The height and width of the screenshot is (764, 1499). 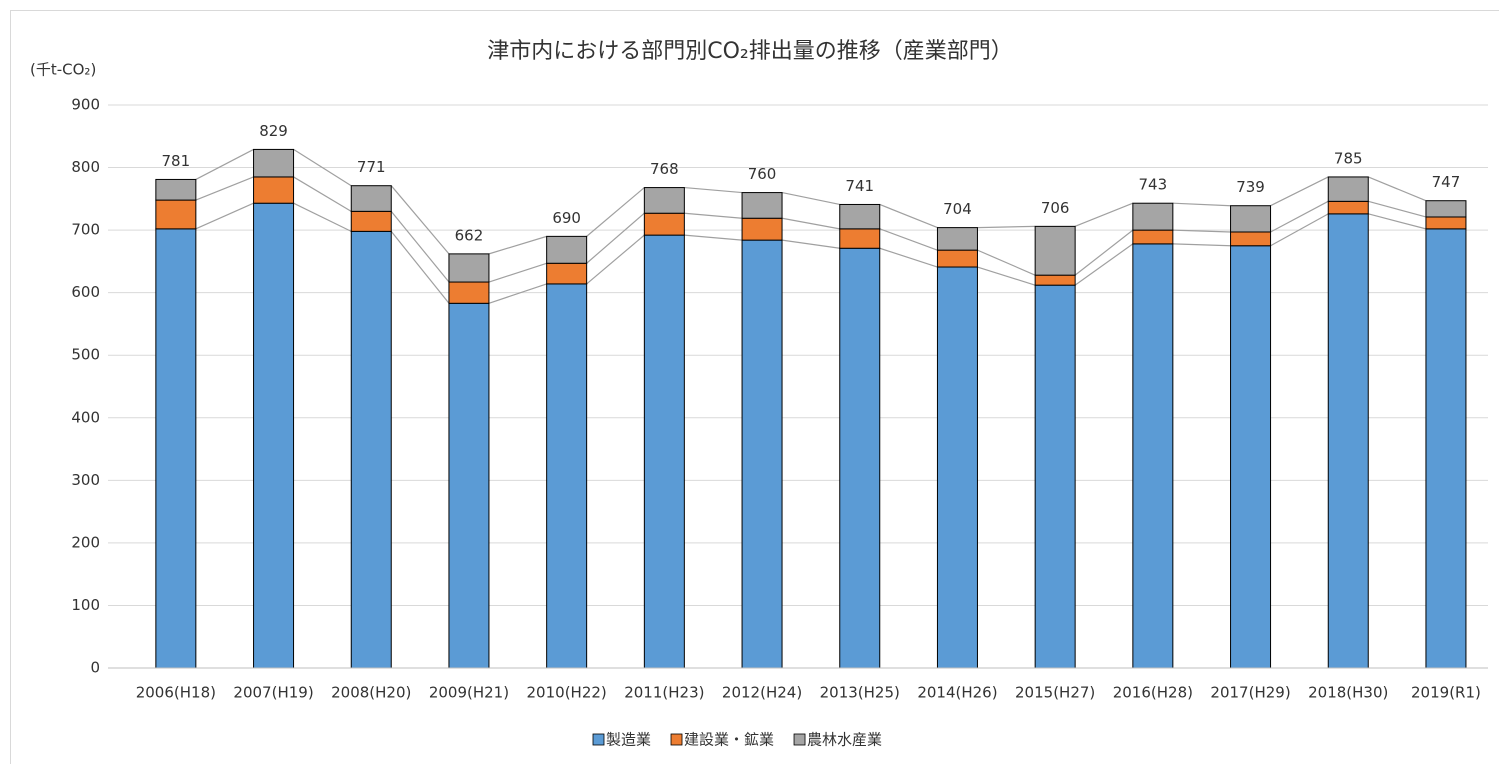 What do you see at coordinates (371, 167) in the screenshot?
I see `total-label: 771` at bounding box center [371, 167].